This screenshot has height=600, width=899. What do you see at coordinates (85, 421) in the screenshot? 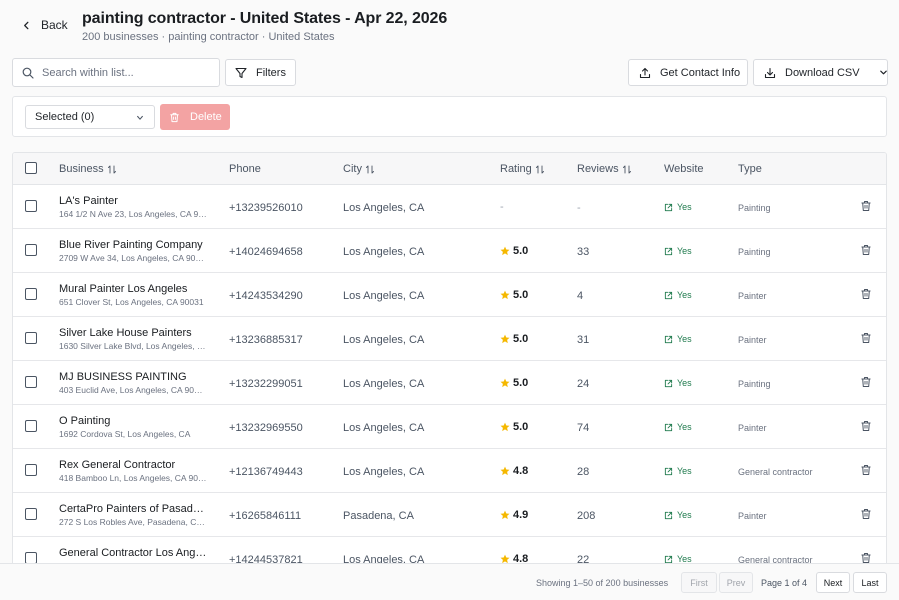
I see `business-name: O Painting` at bounding box center [85, 421].